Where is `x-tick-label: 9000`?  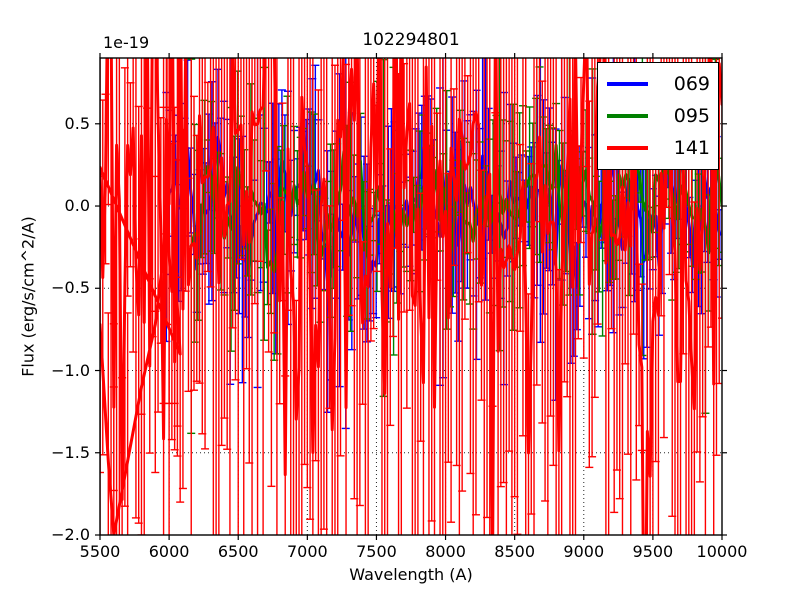 x-tick-label: 9000 is located at coordinates (584, 551).